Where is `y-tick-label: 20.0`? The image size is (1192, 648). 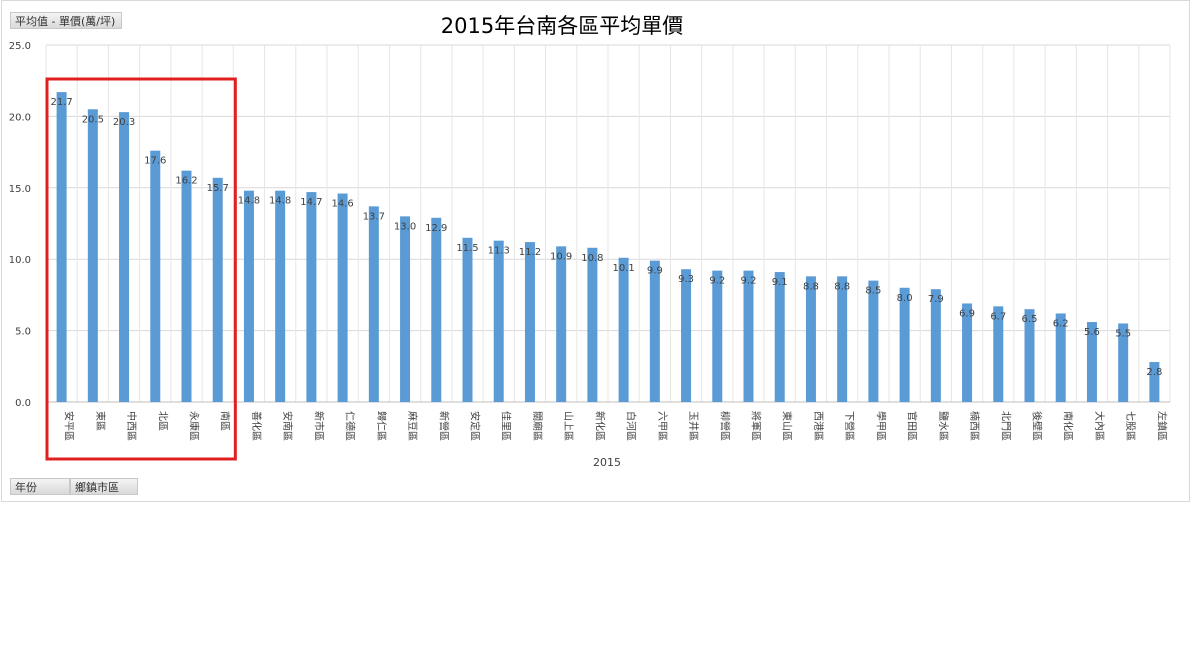
y-tick-label: 20.0 is located at coordinates (20, 117).